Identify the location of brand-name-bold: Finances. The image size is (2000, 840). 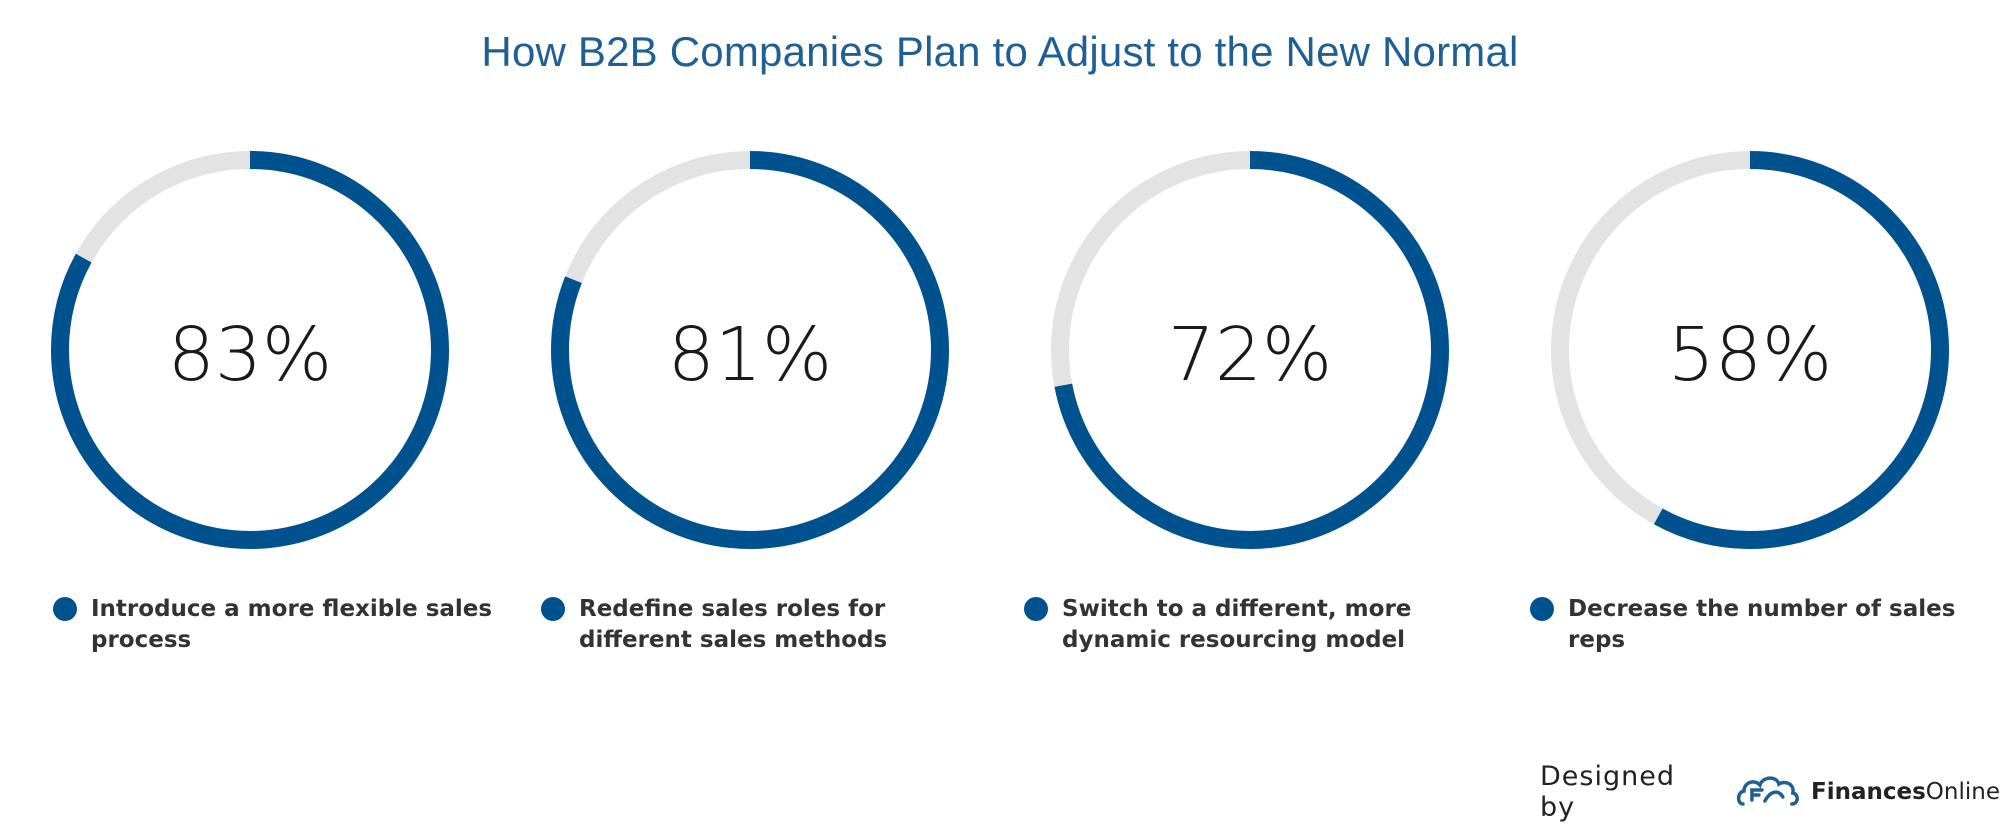
(1868, 792).